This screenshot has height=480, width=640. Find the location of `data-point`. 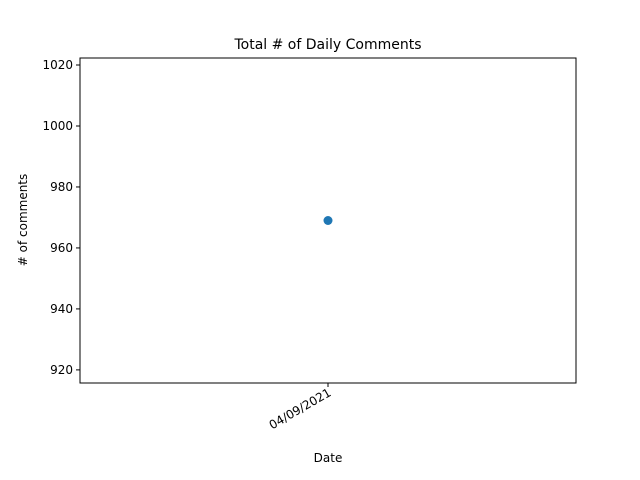

data-point is located at coordinates (328, 220).